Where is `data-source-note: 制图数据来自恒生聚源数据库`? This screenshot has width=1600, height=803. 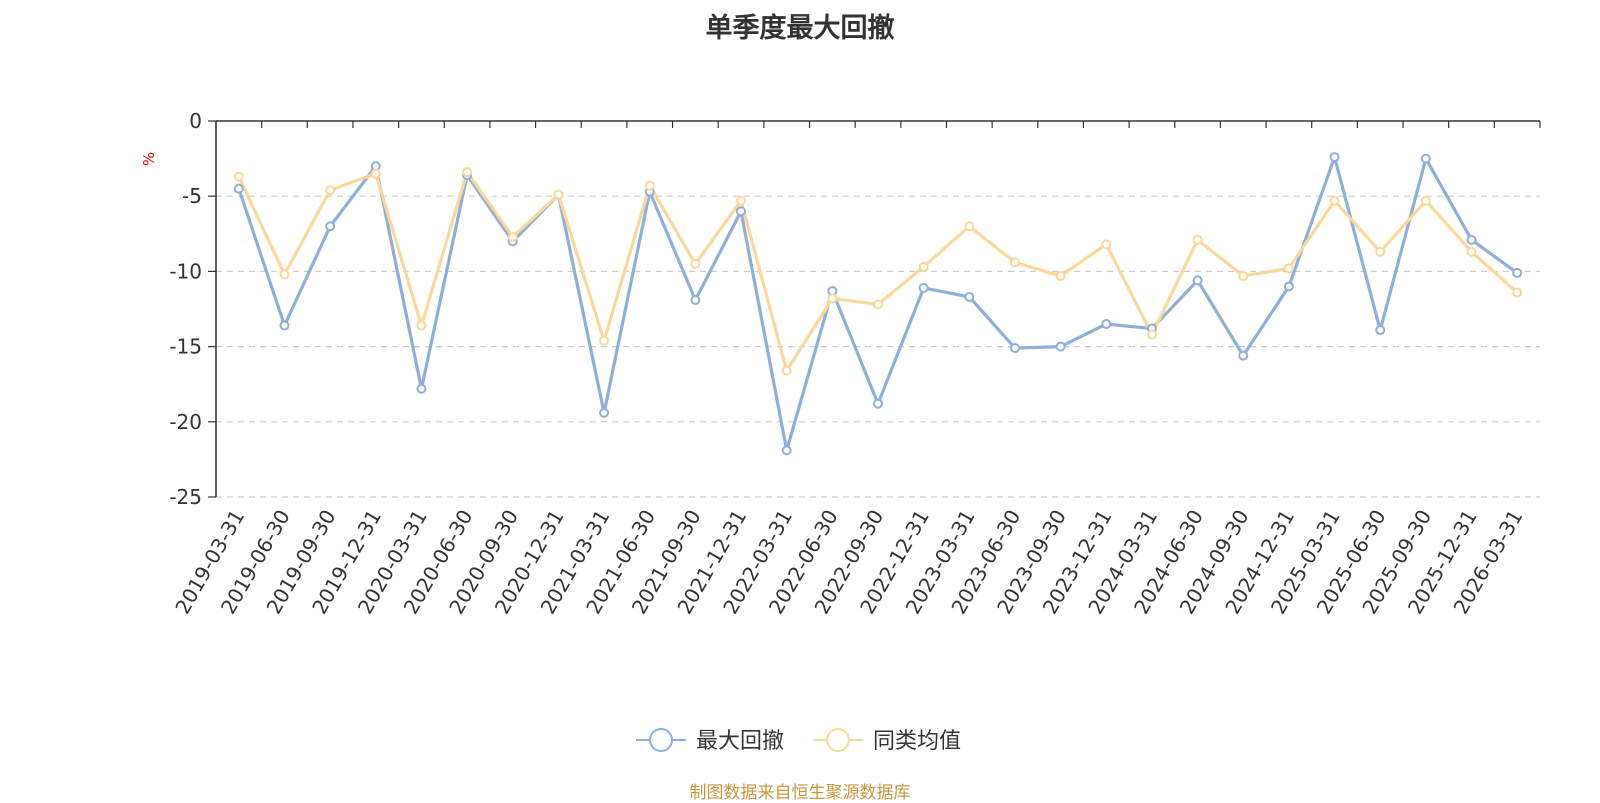
data-source-note: 制图数据来自恒生聚源数据库 is located at coordinates (800, 793).